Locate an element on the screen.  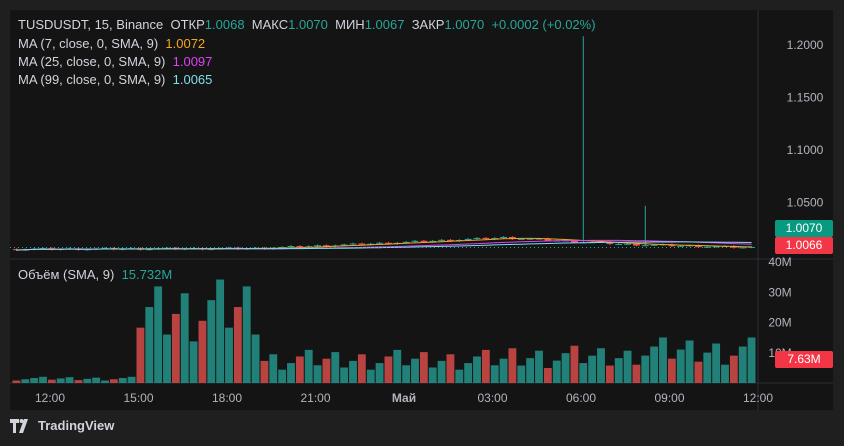
time-tick-label: 06:00 is located at coordinates (581, 398).